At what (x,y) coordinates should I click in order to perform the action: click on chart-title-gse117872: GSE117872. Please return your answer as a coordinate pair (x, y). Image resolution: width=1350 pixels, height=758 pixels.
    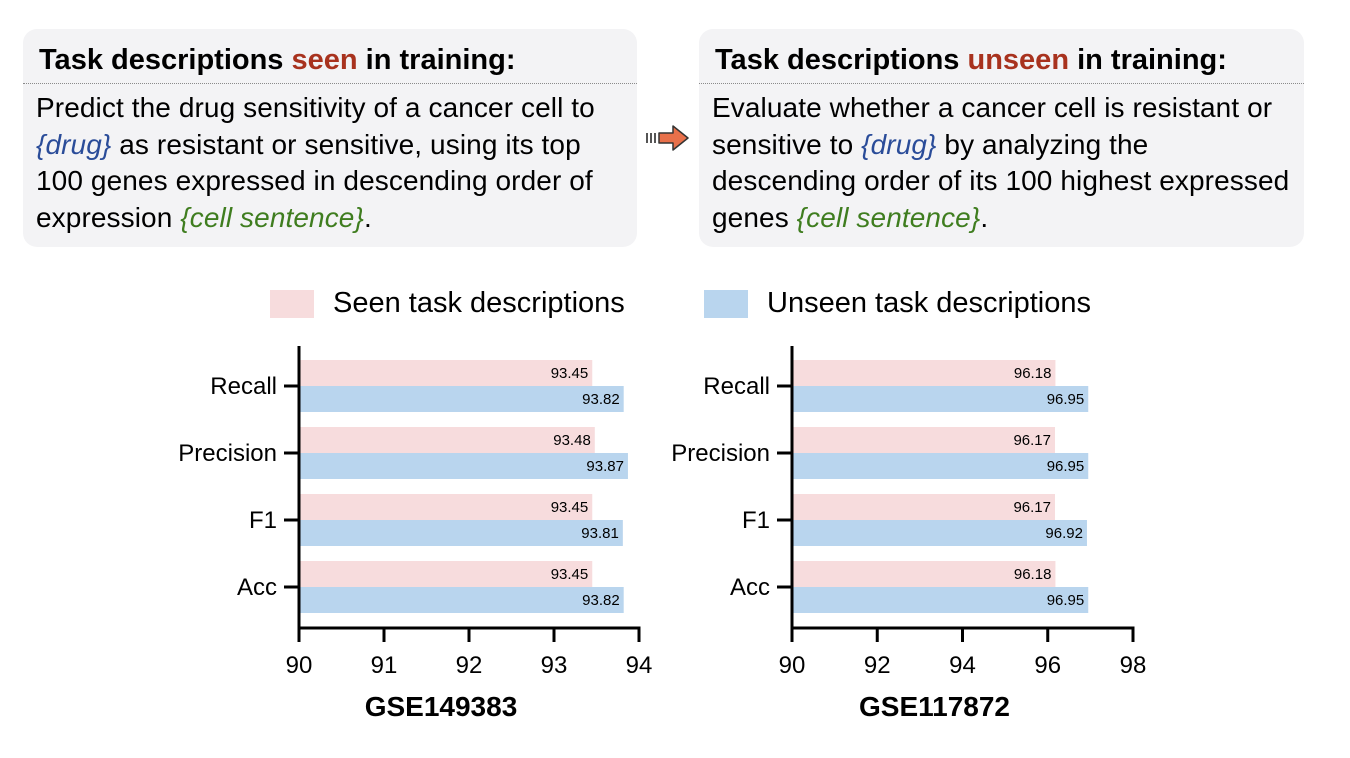
    Looking at the image, I should click on (934, 706).